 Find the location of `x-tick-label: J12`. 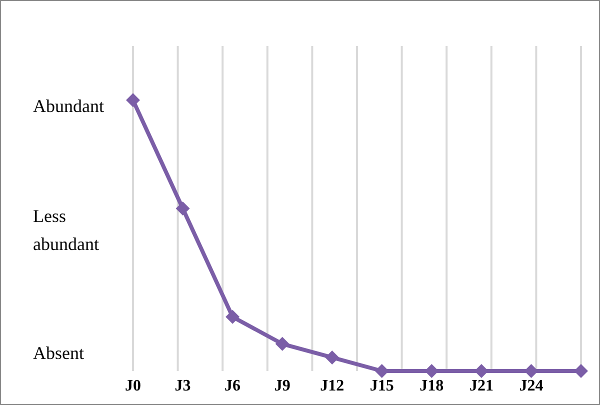

x-tick-label: J12 is located at coordinates (332, 385).